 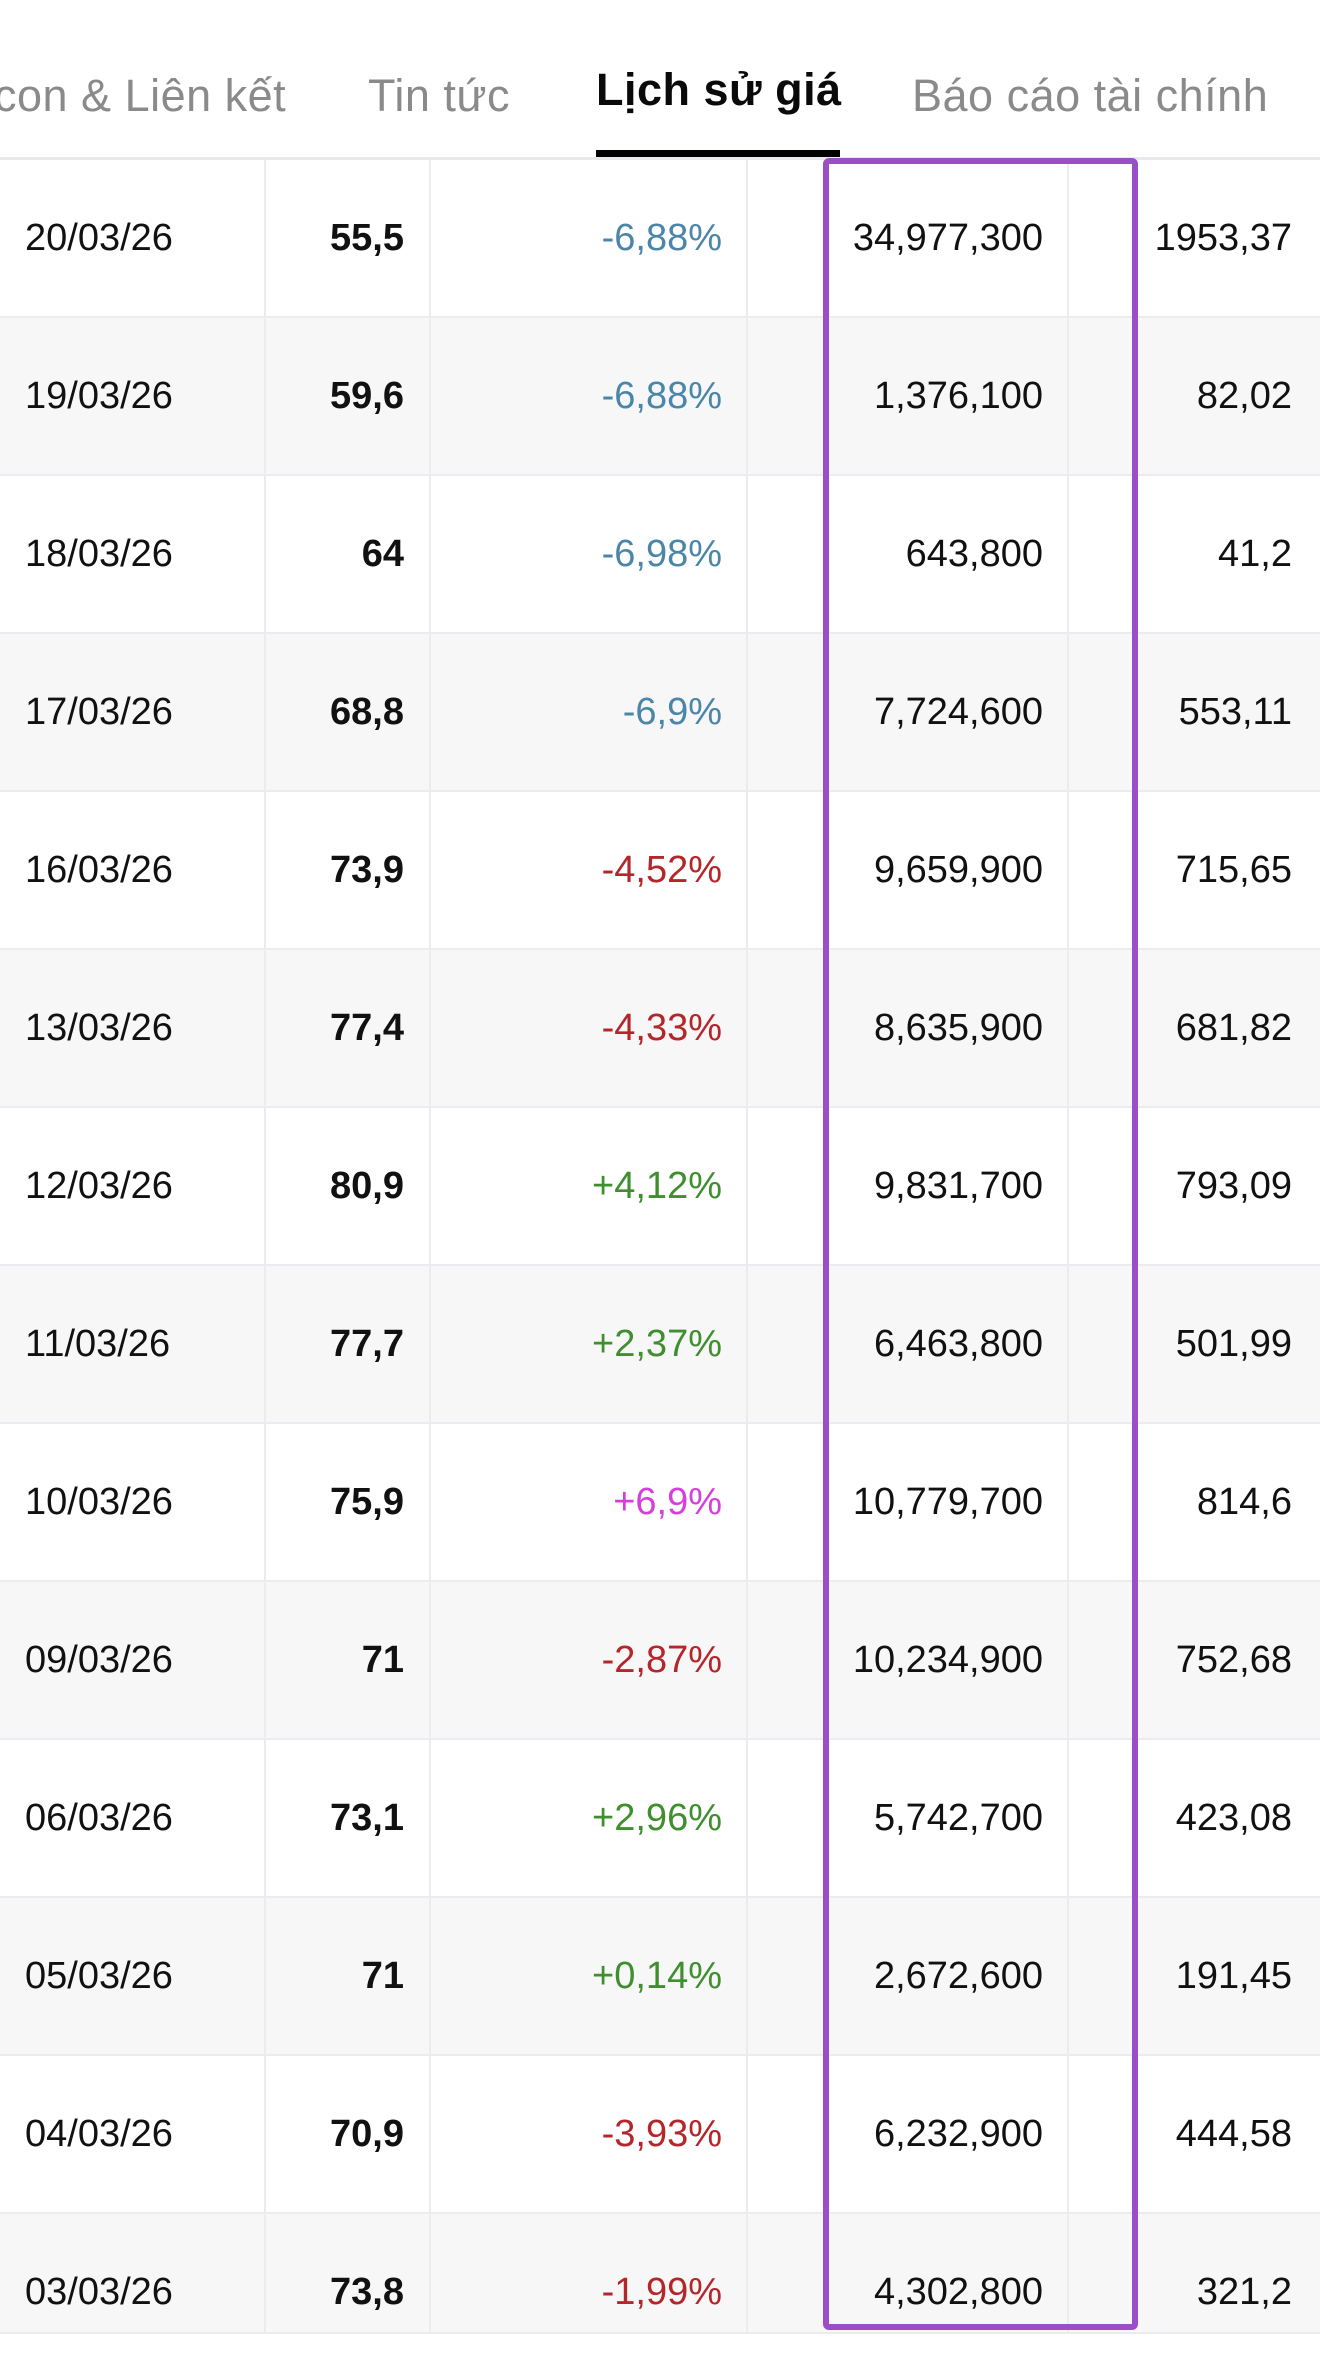 I want to click on price-change-percent: -6,98%, so click(x=661, y=553).